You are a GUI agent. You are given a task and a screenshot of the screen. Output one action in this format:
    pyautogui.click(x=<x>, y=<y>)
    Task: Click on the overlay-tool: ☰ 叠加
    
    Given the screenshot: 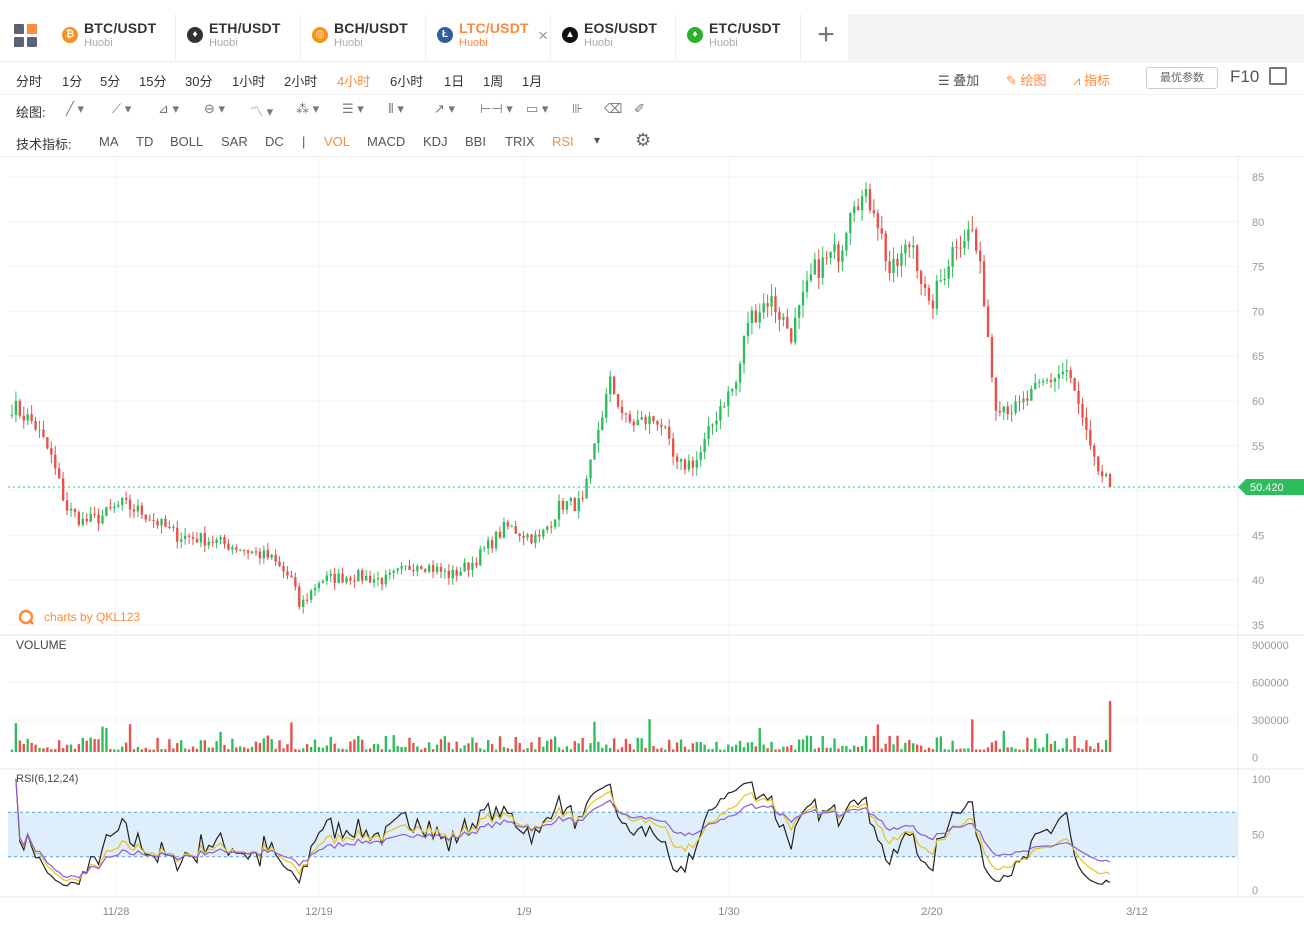 What is the action you would take?
    pyautogui.click(x=958, y=79)
    